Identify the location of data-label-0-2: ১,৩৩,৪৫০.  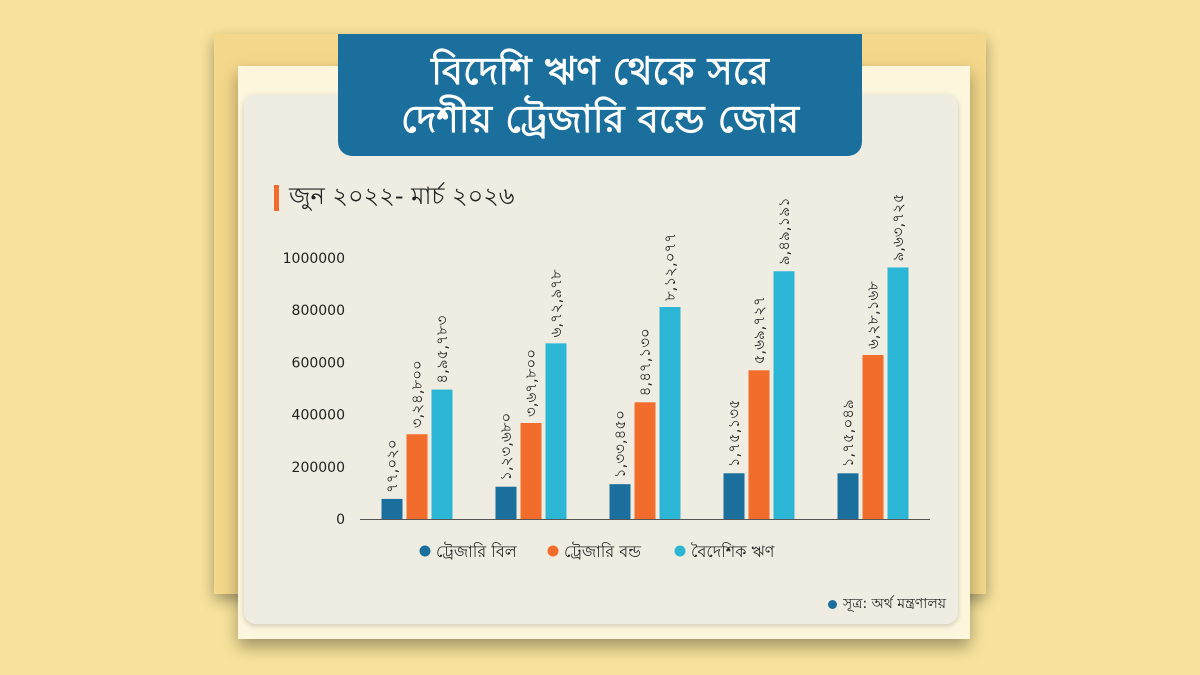
(620, 444).